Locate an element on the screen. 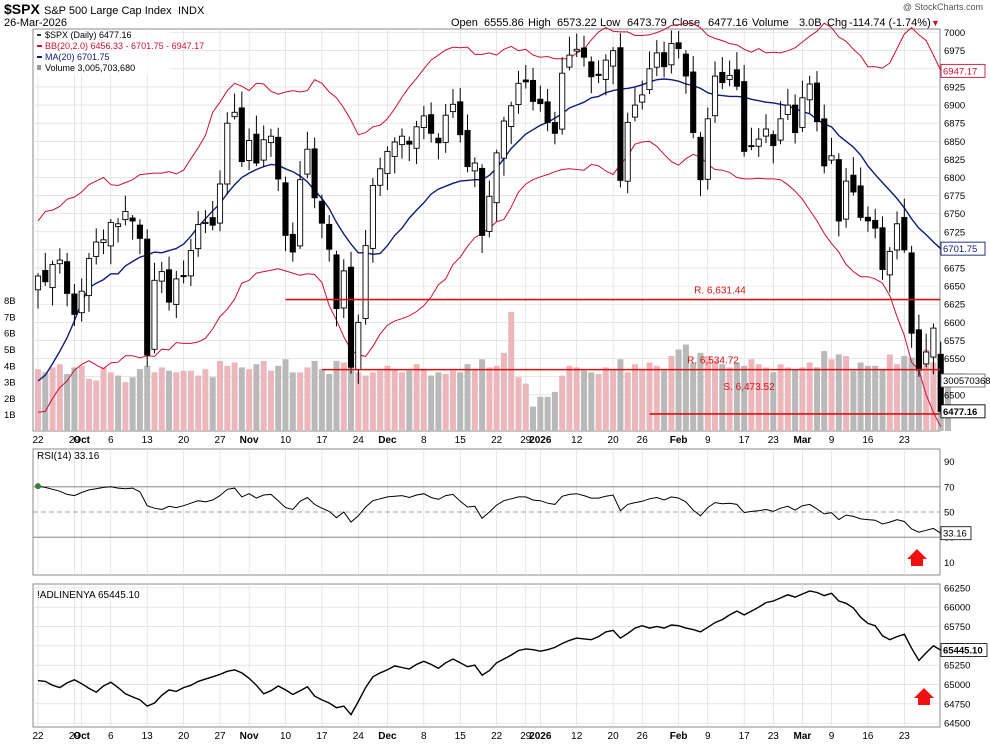 This screenshot has width=990, height=749. low-label: Low is located at coordinates (610, 23).